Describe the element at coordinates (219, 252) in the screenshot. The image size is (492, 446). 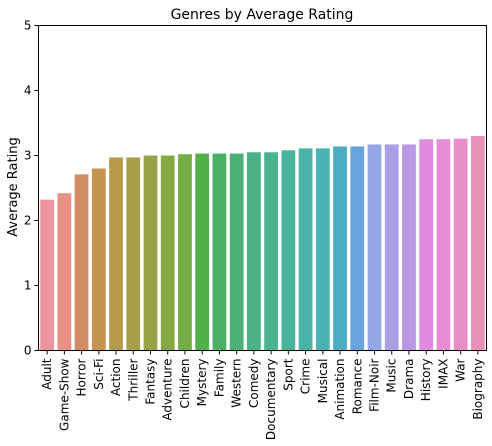
I see `bar-family` at that location.